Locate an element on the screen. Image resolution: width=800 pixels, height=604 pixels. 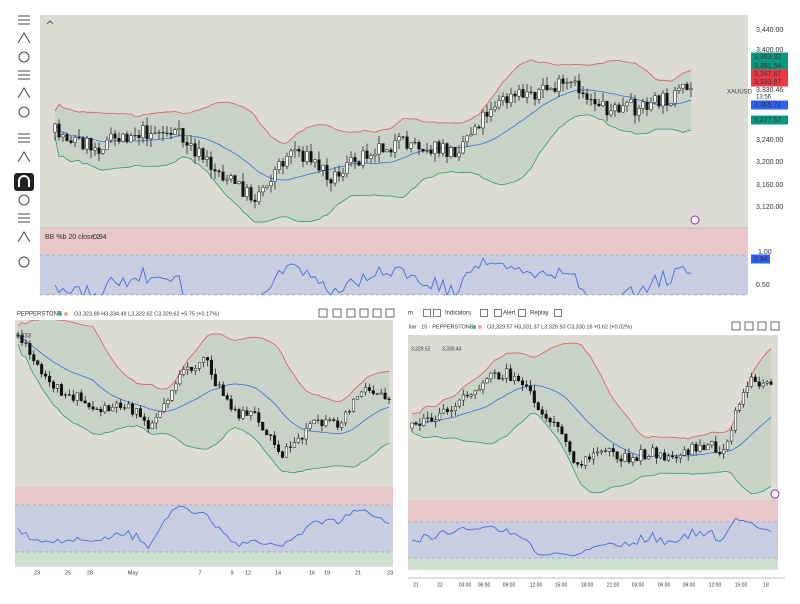
price-axis-label: 3,200.00 is located at coordinates (769, 162).